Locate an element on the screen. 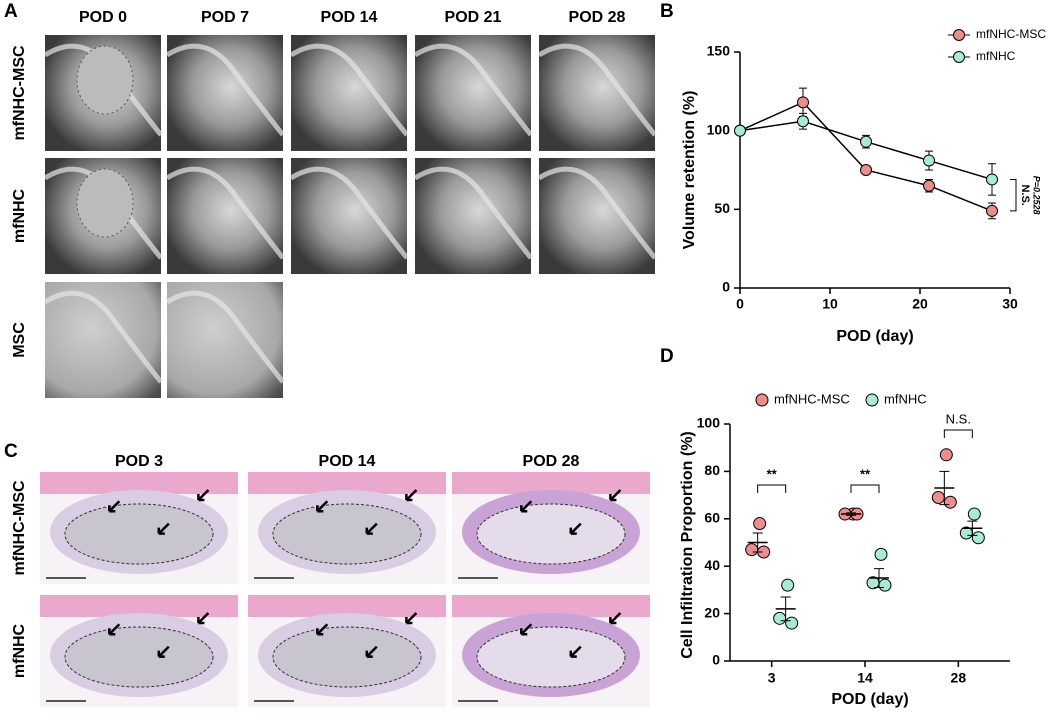 The image size is (1050, 718). panel-label: C is located at coordinates (11, 451).